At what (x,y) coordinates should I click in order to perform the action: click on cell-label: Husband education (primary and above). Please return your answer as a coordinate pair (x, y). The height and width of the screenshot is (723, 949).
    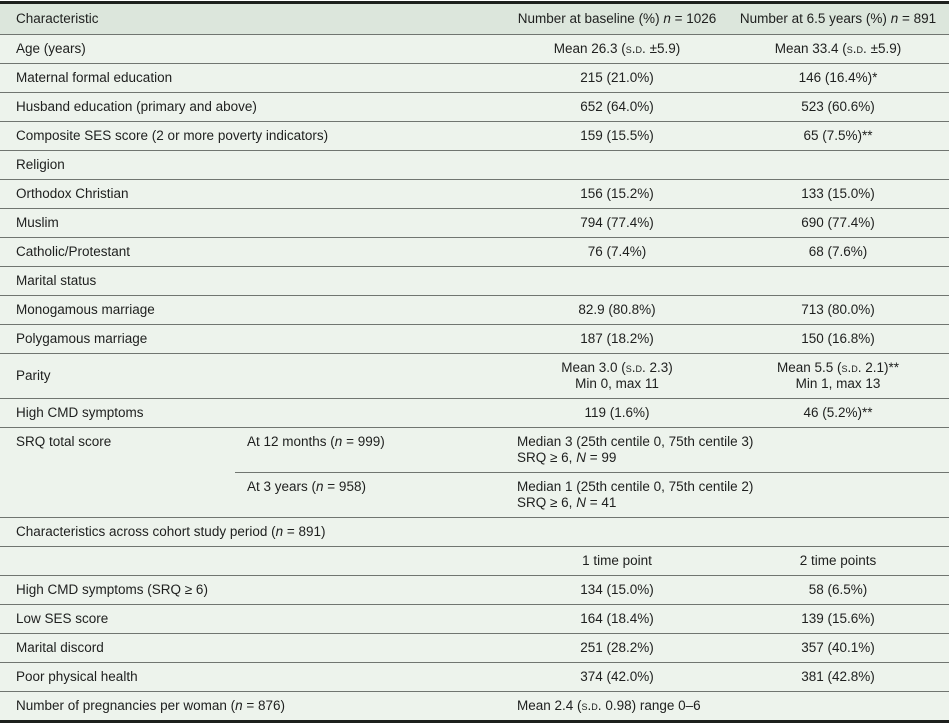
    Looking at the image, I should click on (253, 107).